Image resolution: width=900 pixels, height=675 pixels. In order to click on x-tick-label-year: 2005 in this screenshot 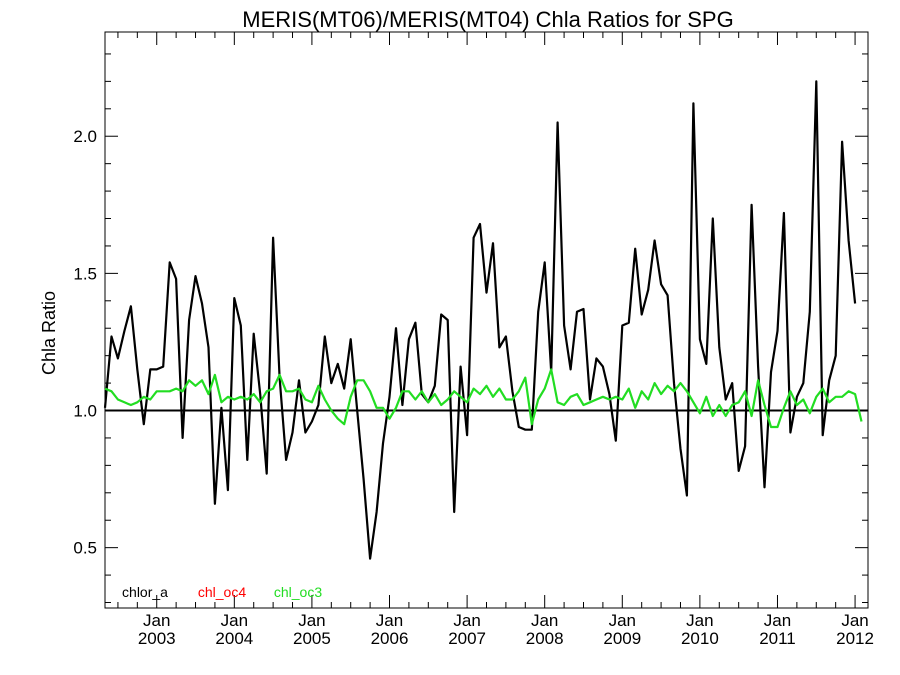, I will do `click(312, 638)`.